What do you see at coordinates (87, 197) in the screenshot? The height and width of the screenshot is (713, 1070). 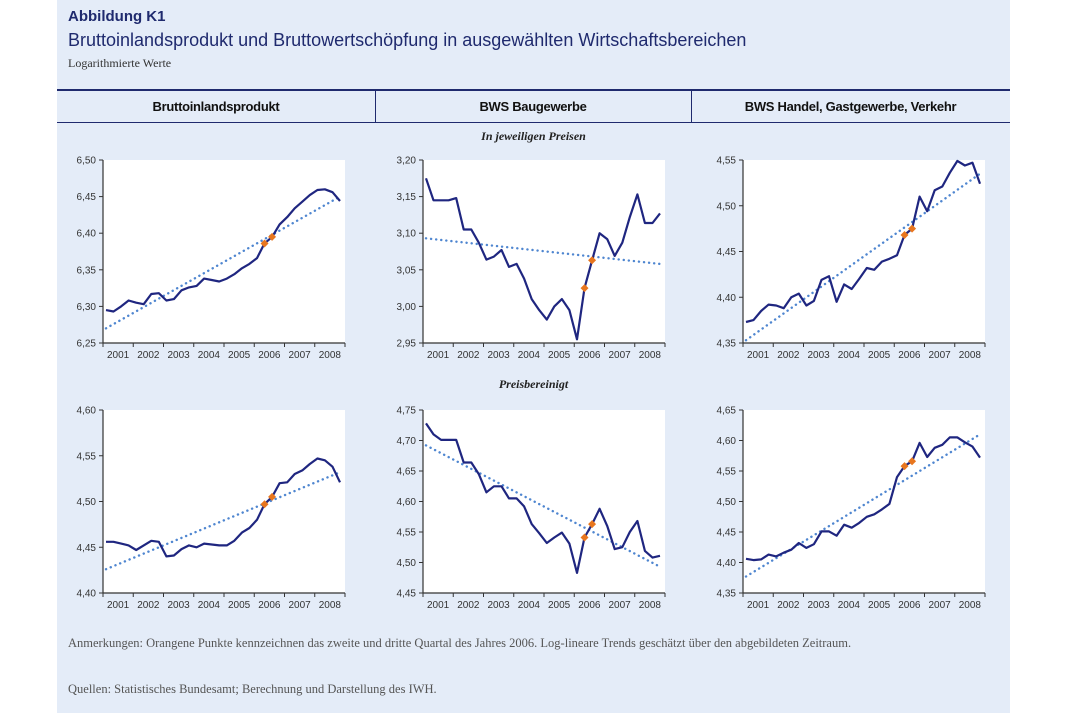 I see `y-tick-label: 6,45` at bounding box center [87, 197].